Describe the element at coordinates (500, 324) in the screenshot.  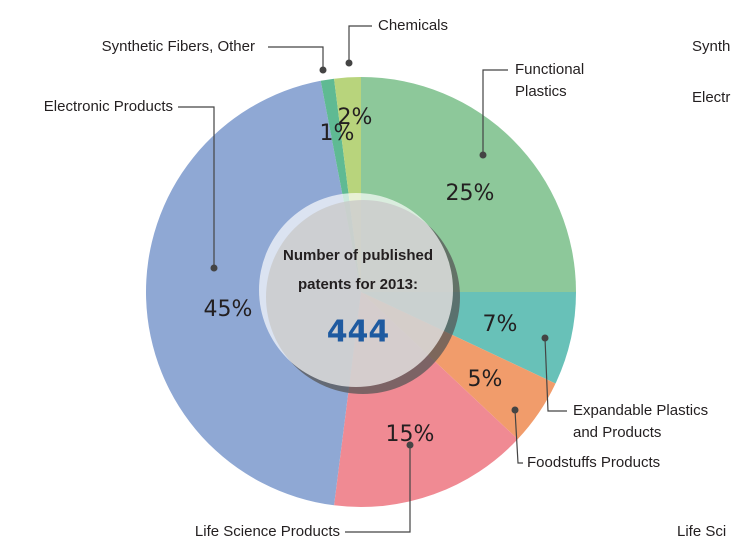
I see `value-label: 7%` at that location.